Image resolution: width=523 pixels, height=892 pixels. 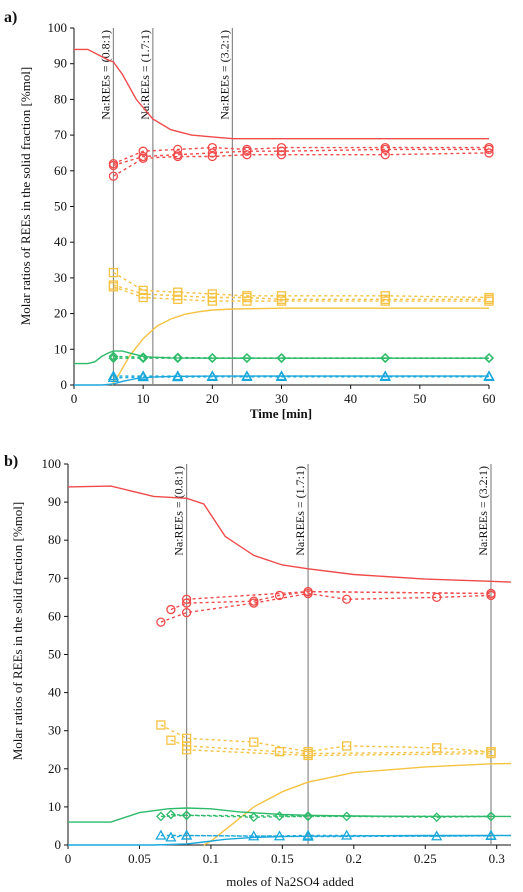 What do you see at coordinates (419, 398) in the screenshot?
I see `x-tick-label: 50` at bounding box center [419, 398].